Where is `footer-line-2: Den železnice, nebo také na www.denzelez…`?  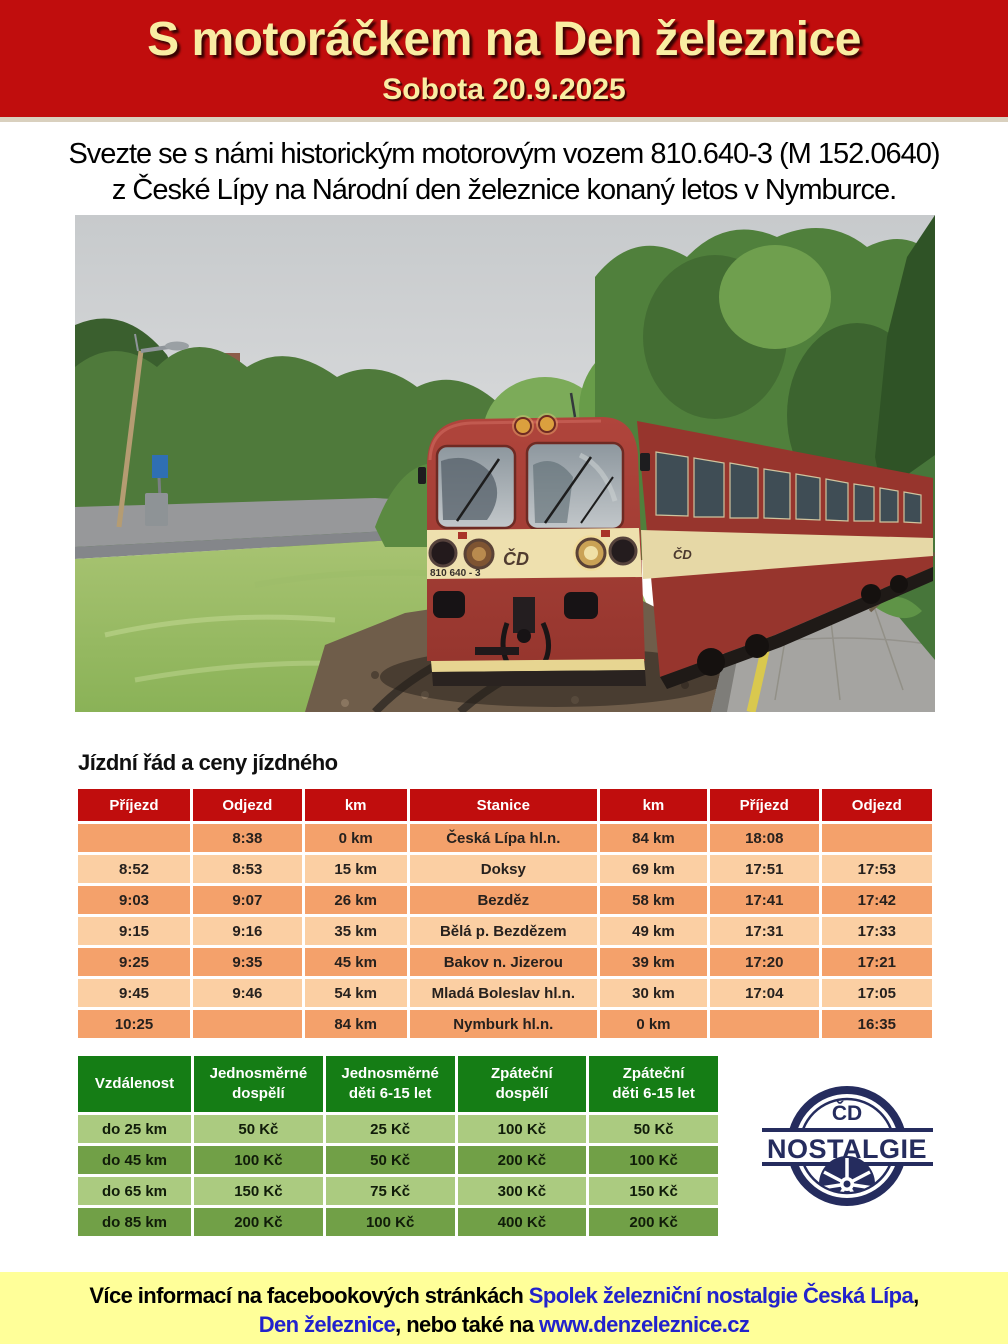 footer-line-2: Den železnice, nebo také na www.denzelez… is located at coordinates (504, 1324).